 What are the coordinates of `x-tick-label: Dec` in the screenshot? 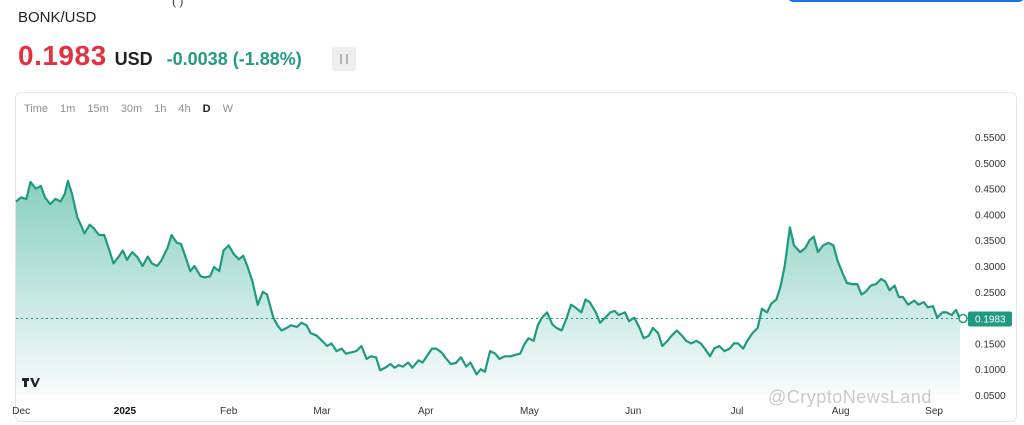 It's located at (21, 411).